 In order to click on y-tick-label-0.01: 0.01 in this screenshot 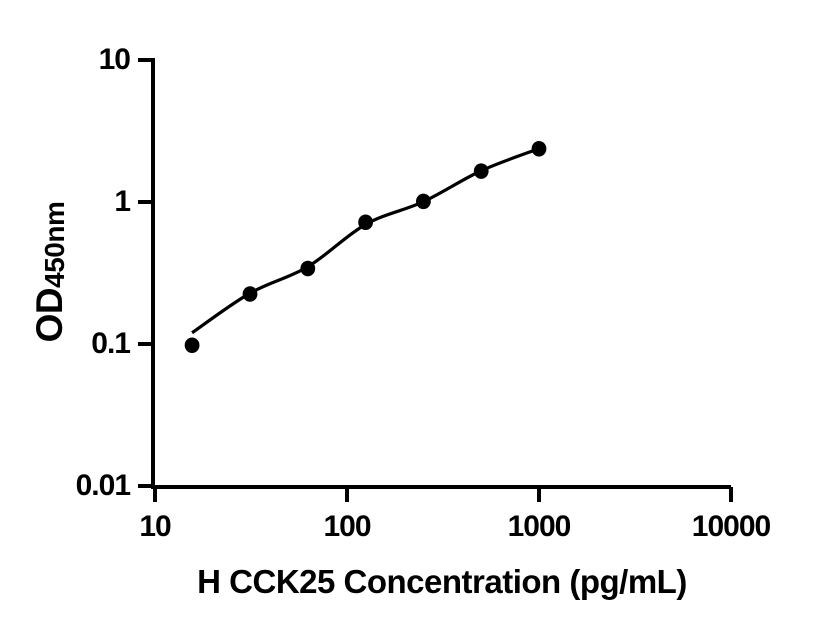, I will do `click(103, 485)`.